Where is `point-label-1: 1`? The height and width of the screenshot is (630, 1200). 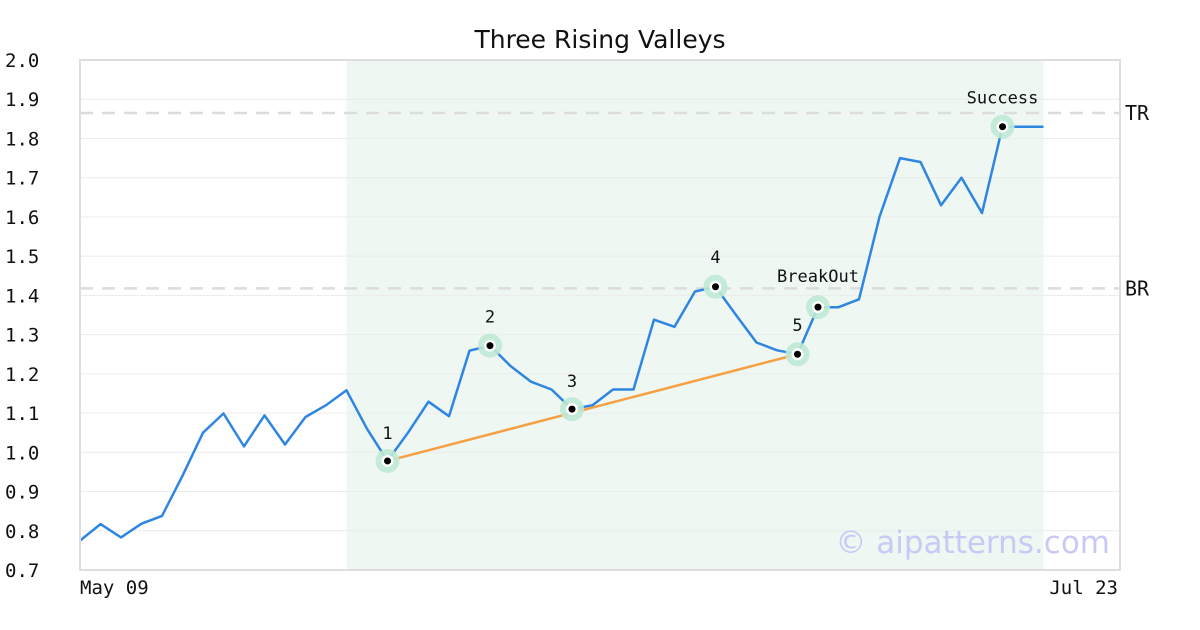
point-label-1: 1 is located at coordinates (387, 434).